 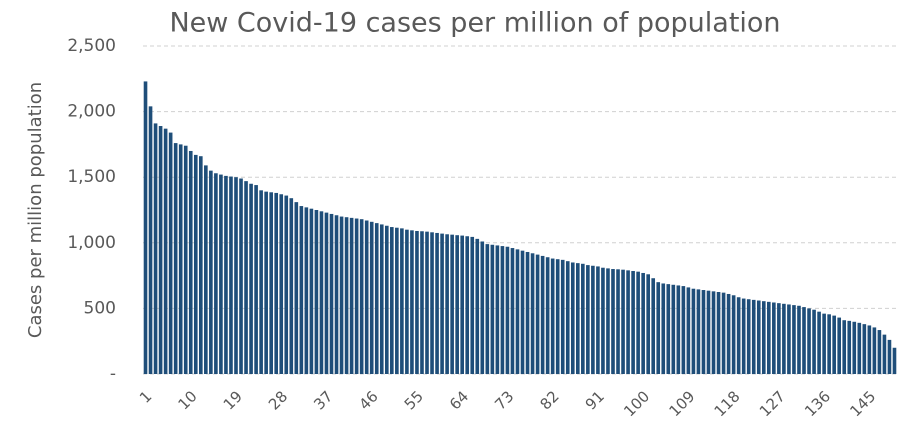 What do you see at coordinates (233, 400) in the screenshot?
I see `x-tick-label: 19` at bounding box center [233, 400].